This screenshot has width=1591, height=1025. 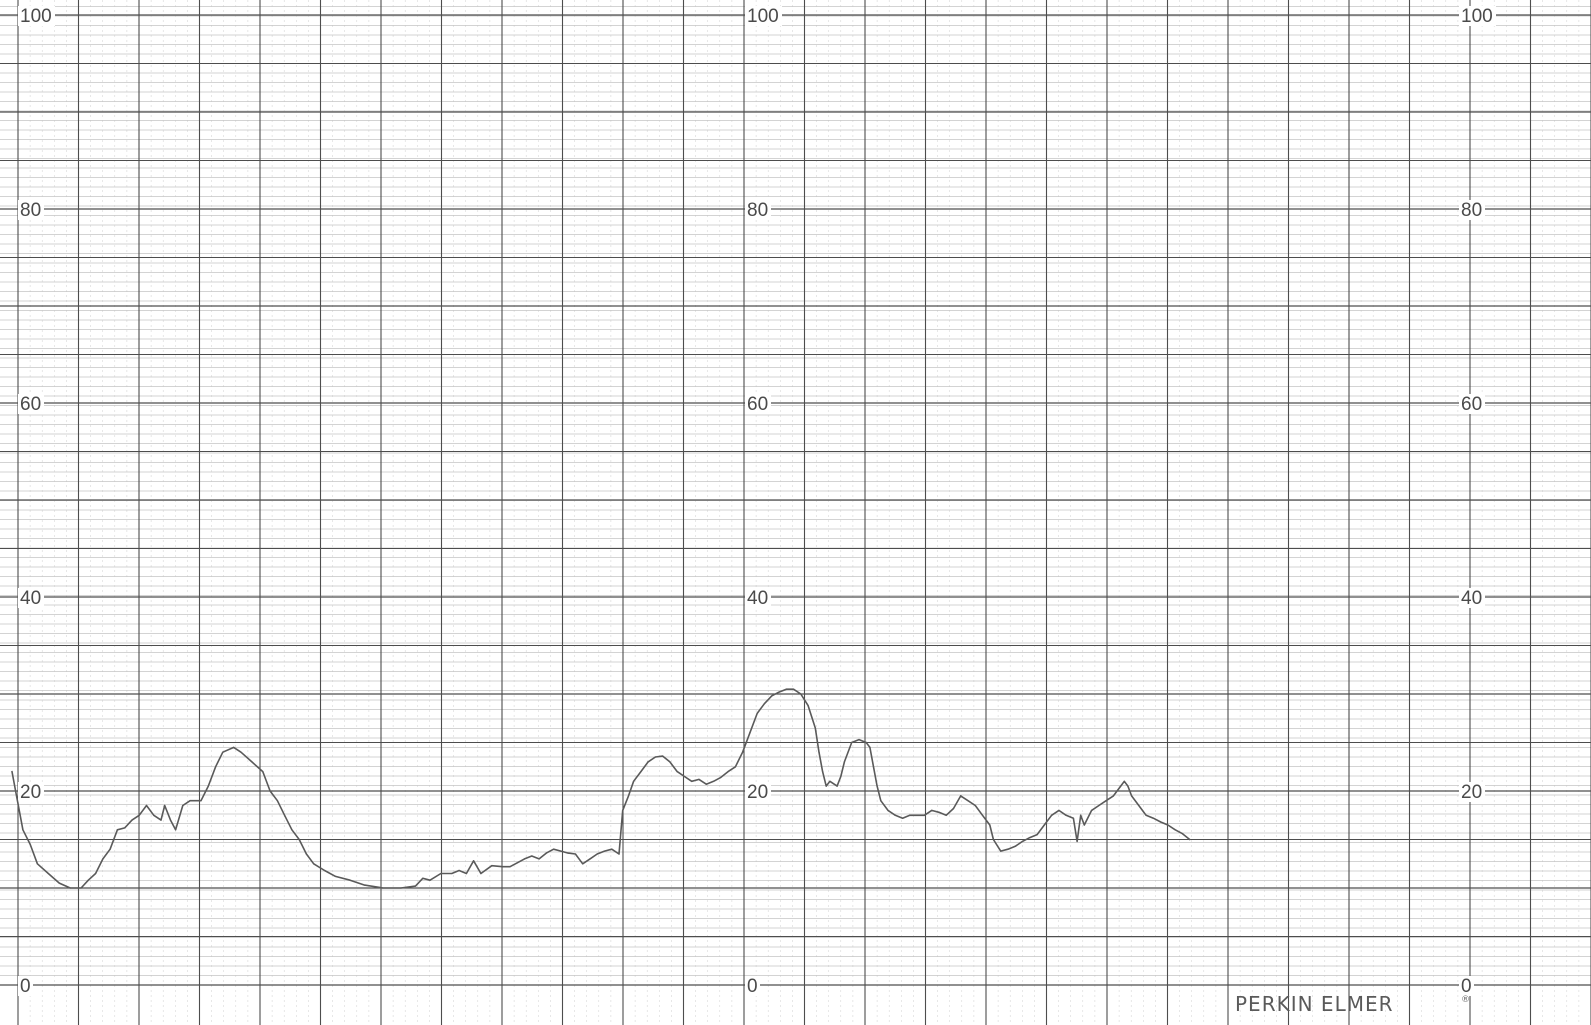 I want to click on brand-logo: PERKIN ELMER ®, so click(x=1352, y=1004).